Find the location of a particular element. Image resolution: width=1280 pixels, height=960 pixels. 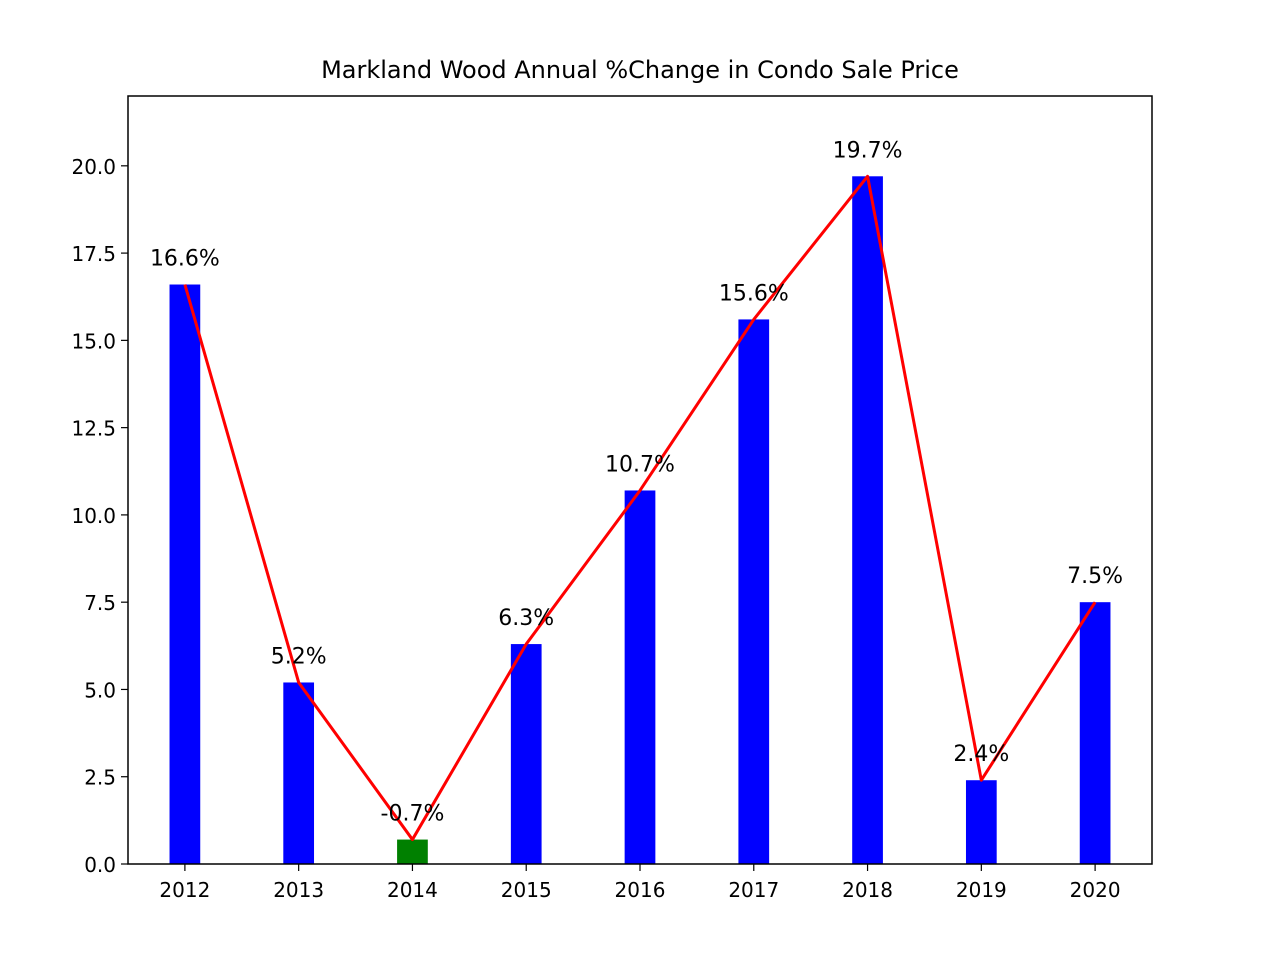

bar-2017 is located at coordinates (754, 591).